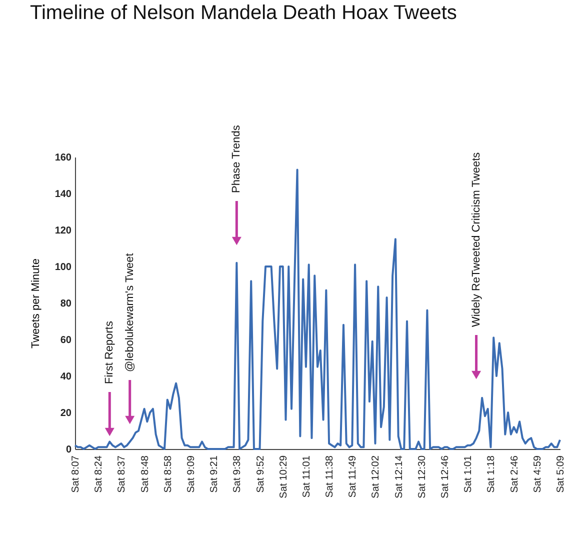 The image size is (569, 545). What do you see at coordinates (69, 450) in the screenshot?
I see `y-tick-label: 0` at bounding box center [69, 450].